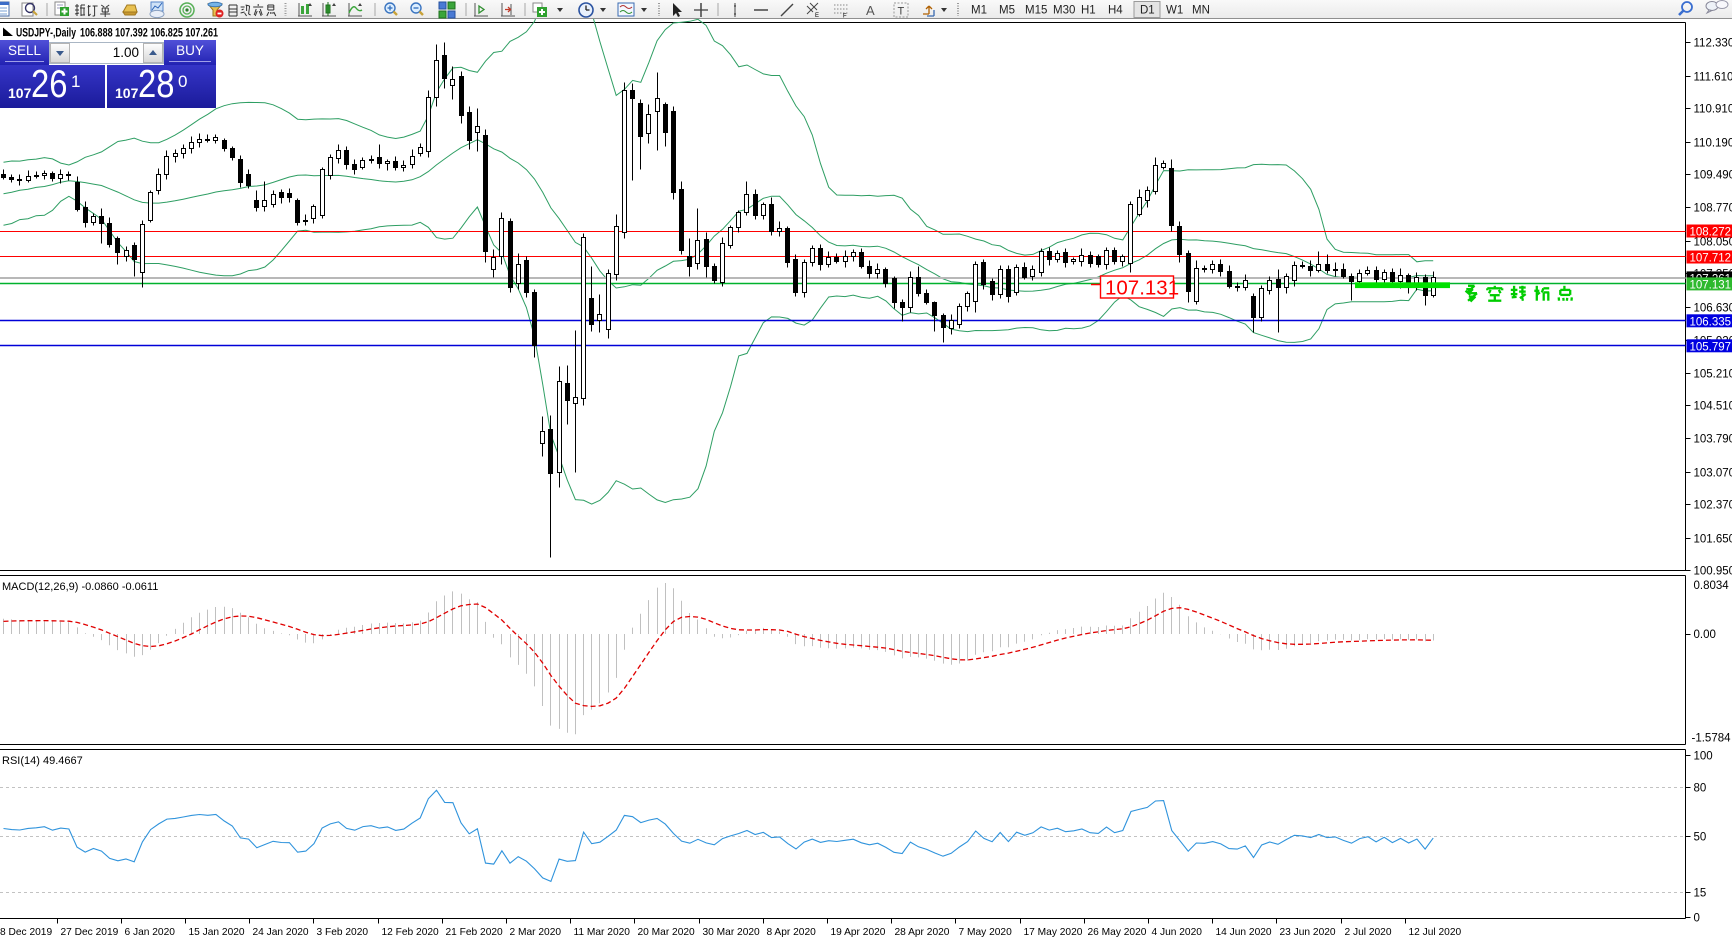 This screenshot has height=942, width=1732. Describe the element at coordinates (1713, 440) in the screenshot. I see `svg-text: 103.790` at that location.